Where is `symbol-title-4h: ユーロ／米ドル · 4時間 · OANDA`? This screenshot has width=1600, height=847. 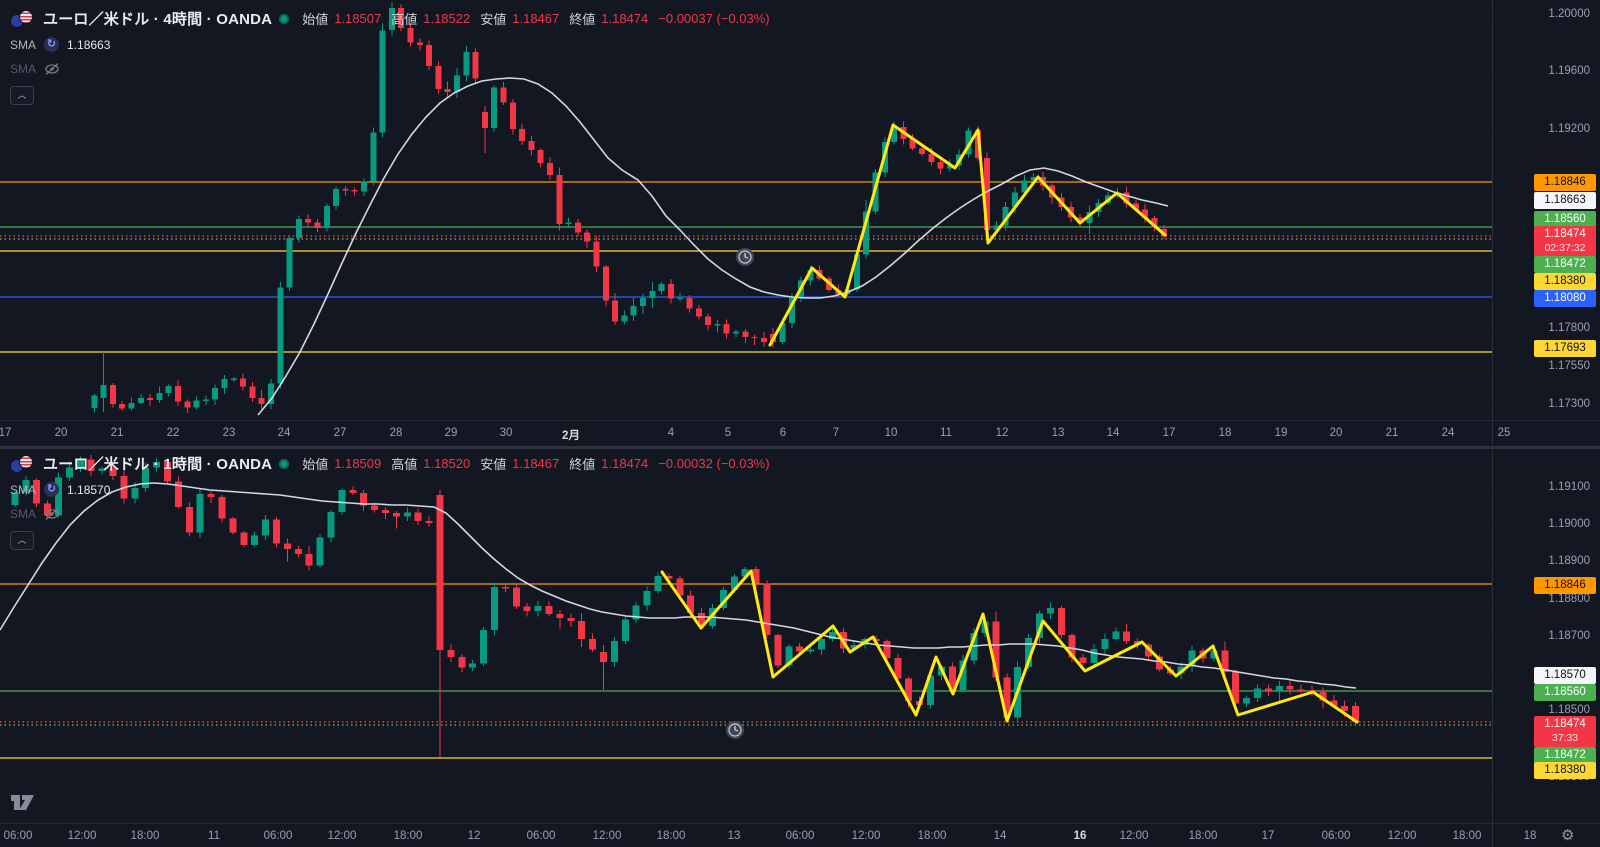
symbol-title-4h: ユーロ／米ドル · 4時間 · OANDA is located at coordinates (158, 19).